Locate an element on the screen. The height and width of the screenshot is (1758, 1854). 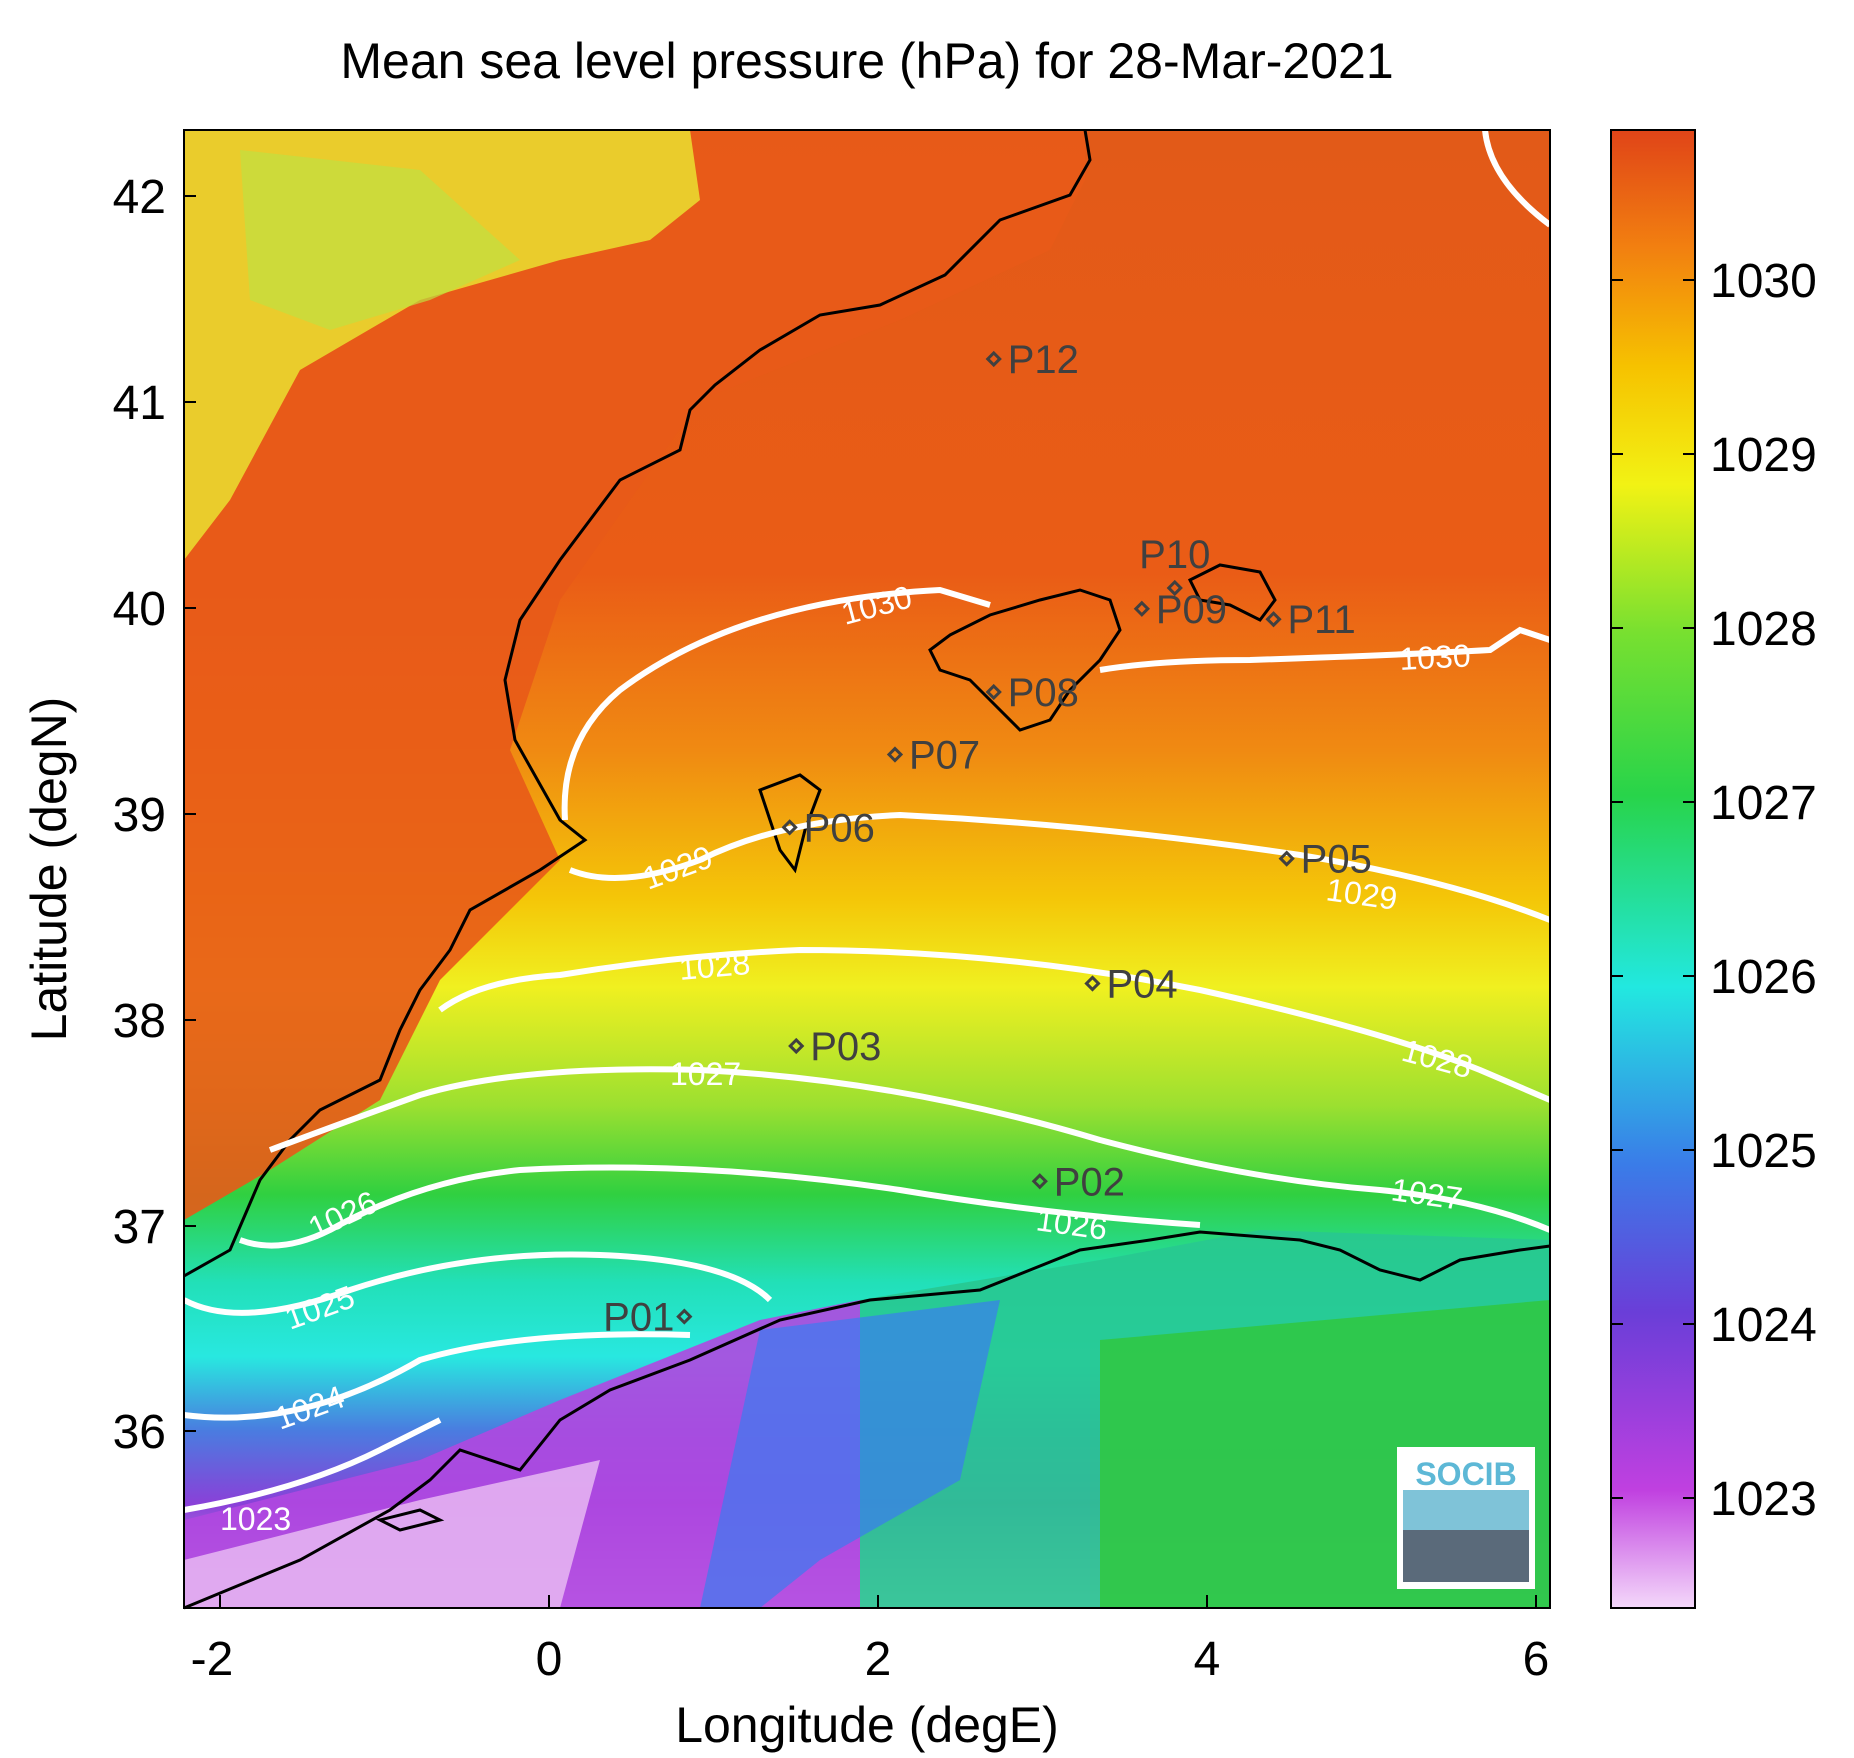
station-p11: P11 is located at coordinates (1310, 620).